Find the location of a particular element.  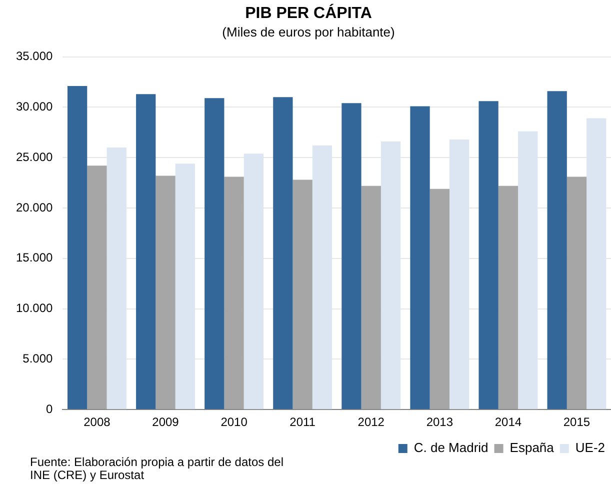

x-tick-label: 2008 is located at coordinates (97, 422).